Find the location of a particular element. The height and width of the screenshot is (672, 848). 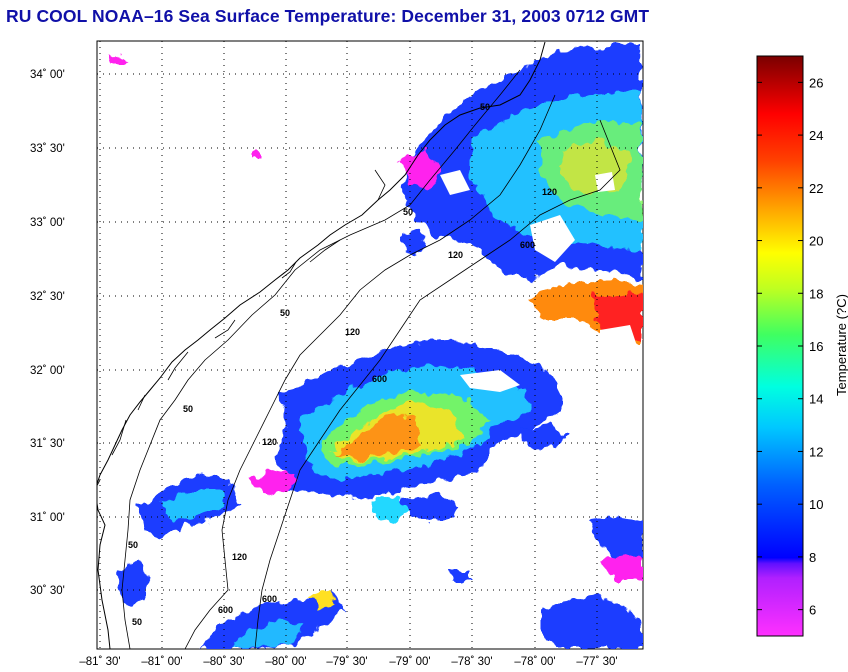

lon-label: –79˚ 30' is located at coordinates (346, 662).